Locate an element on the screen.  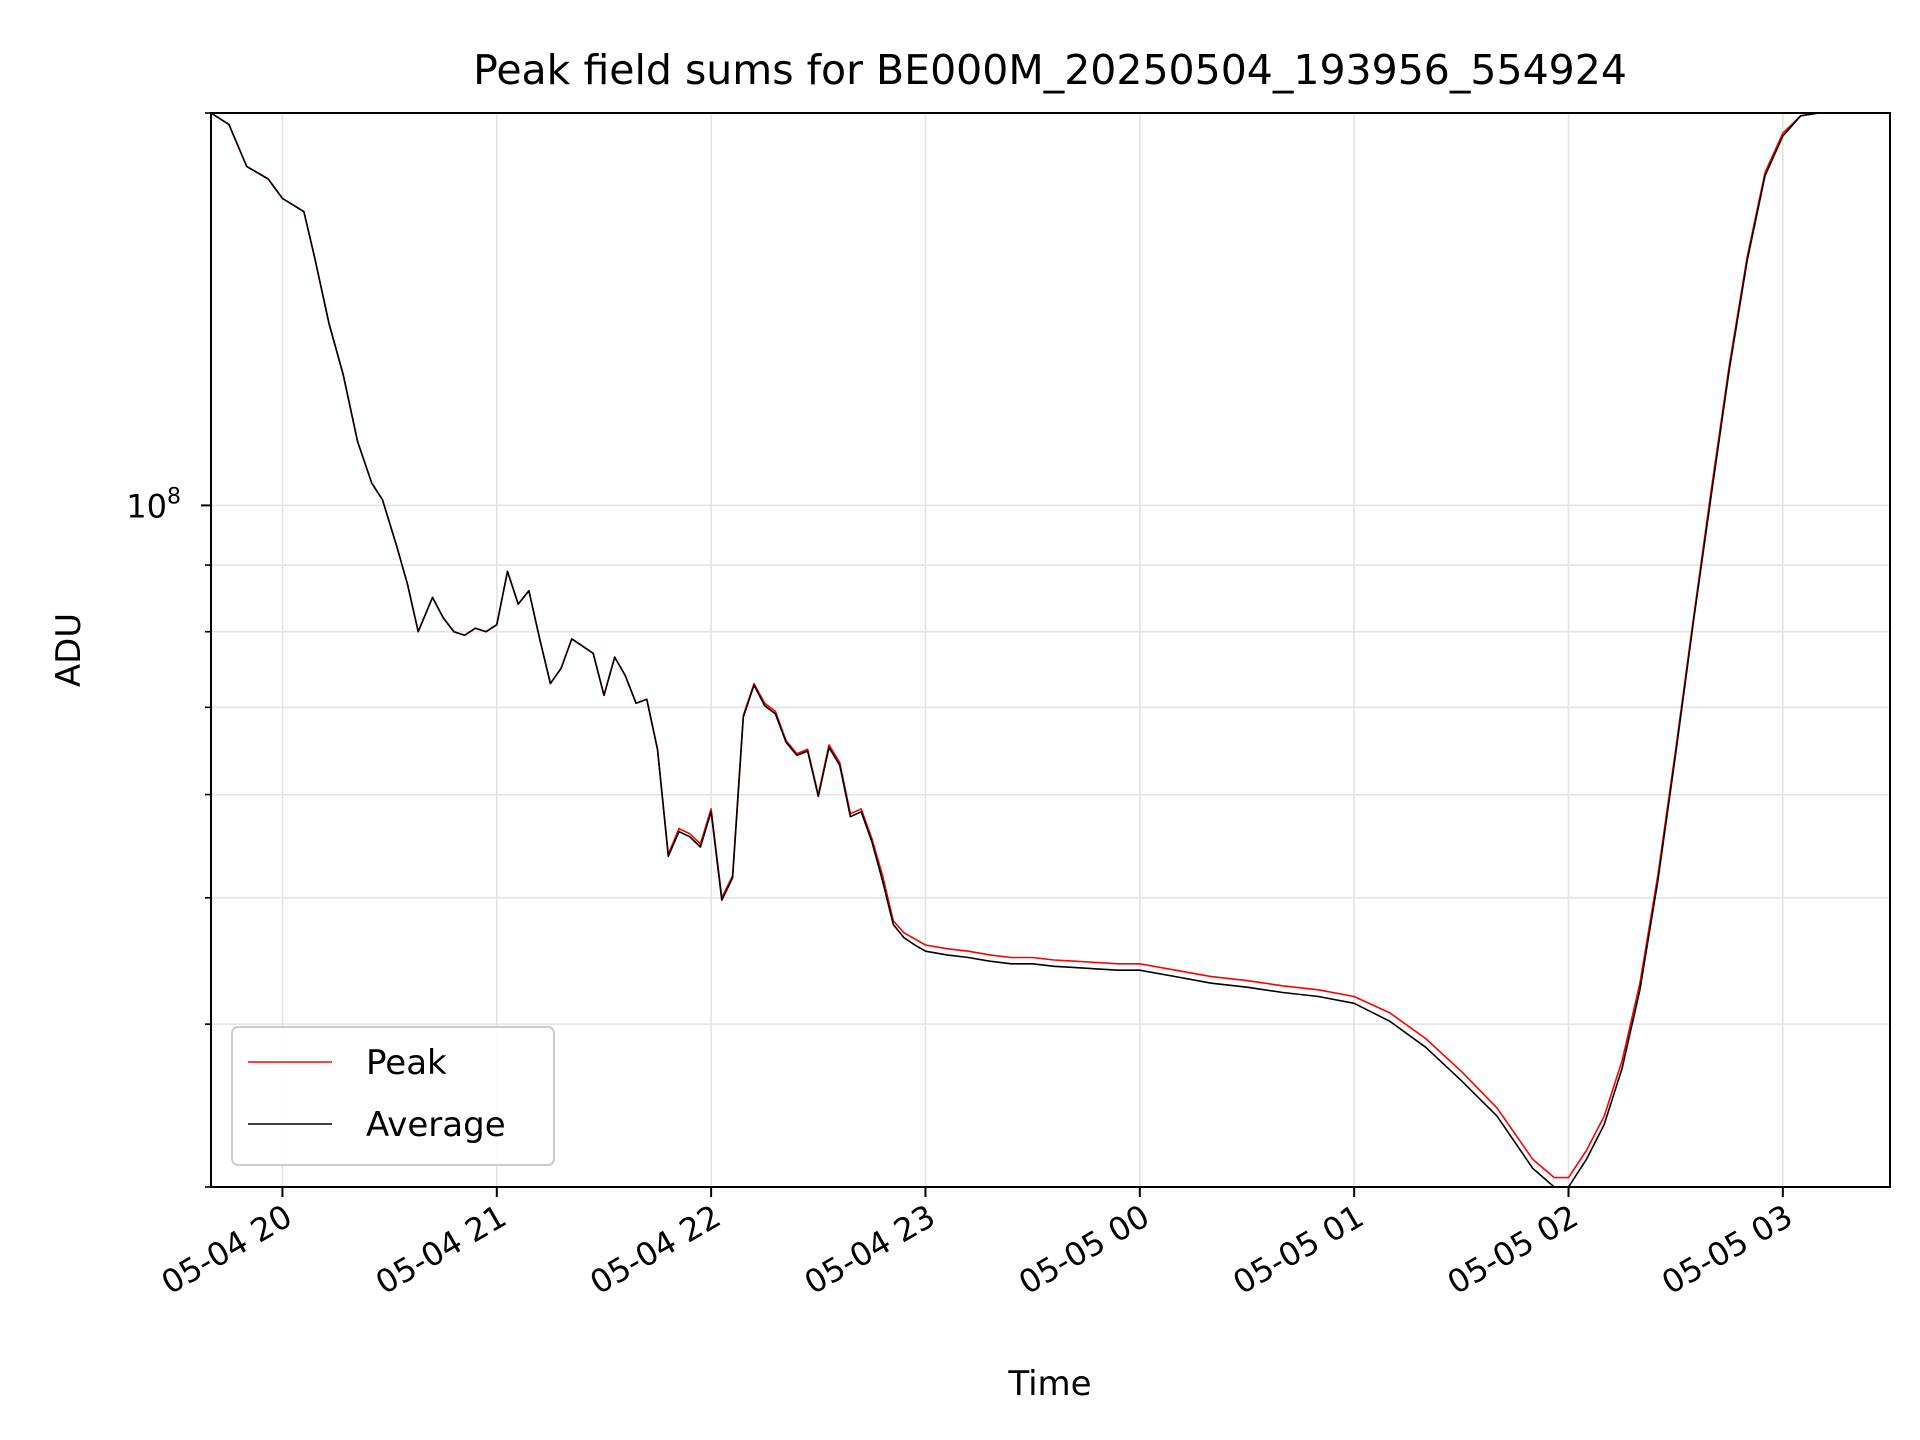
y-axis-label: ADU is located at coordinates (69, 650).